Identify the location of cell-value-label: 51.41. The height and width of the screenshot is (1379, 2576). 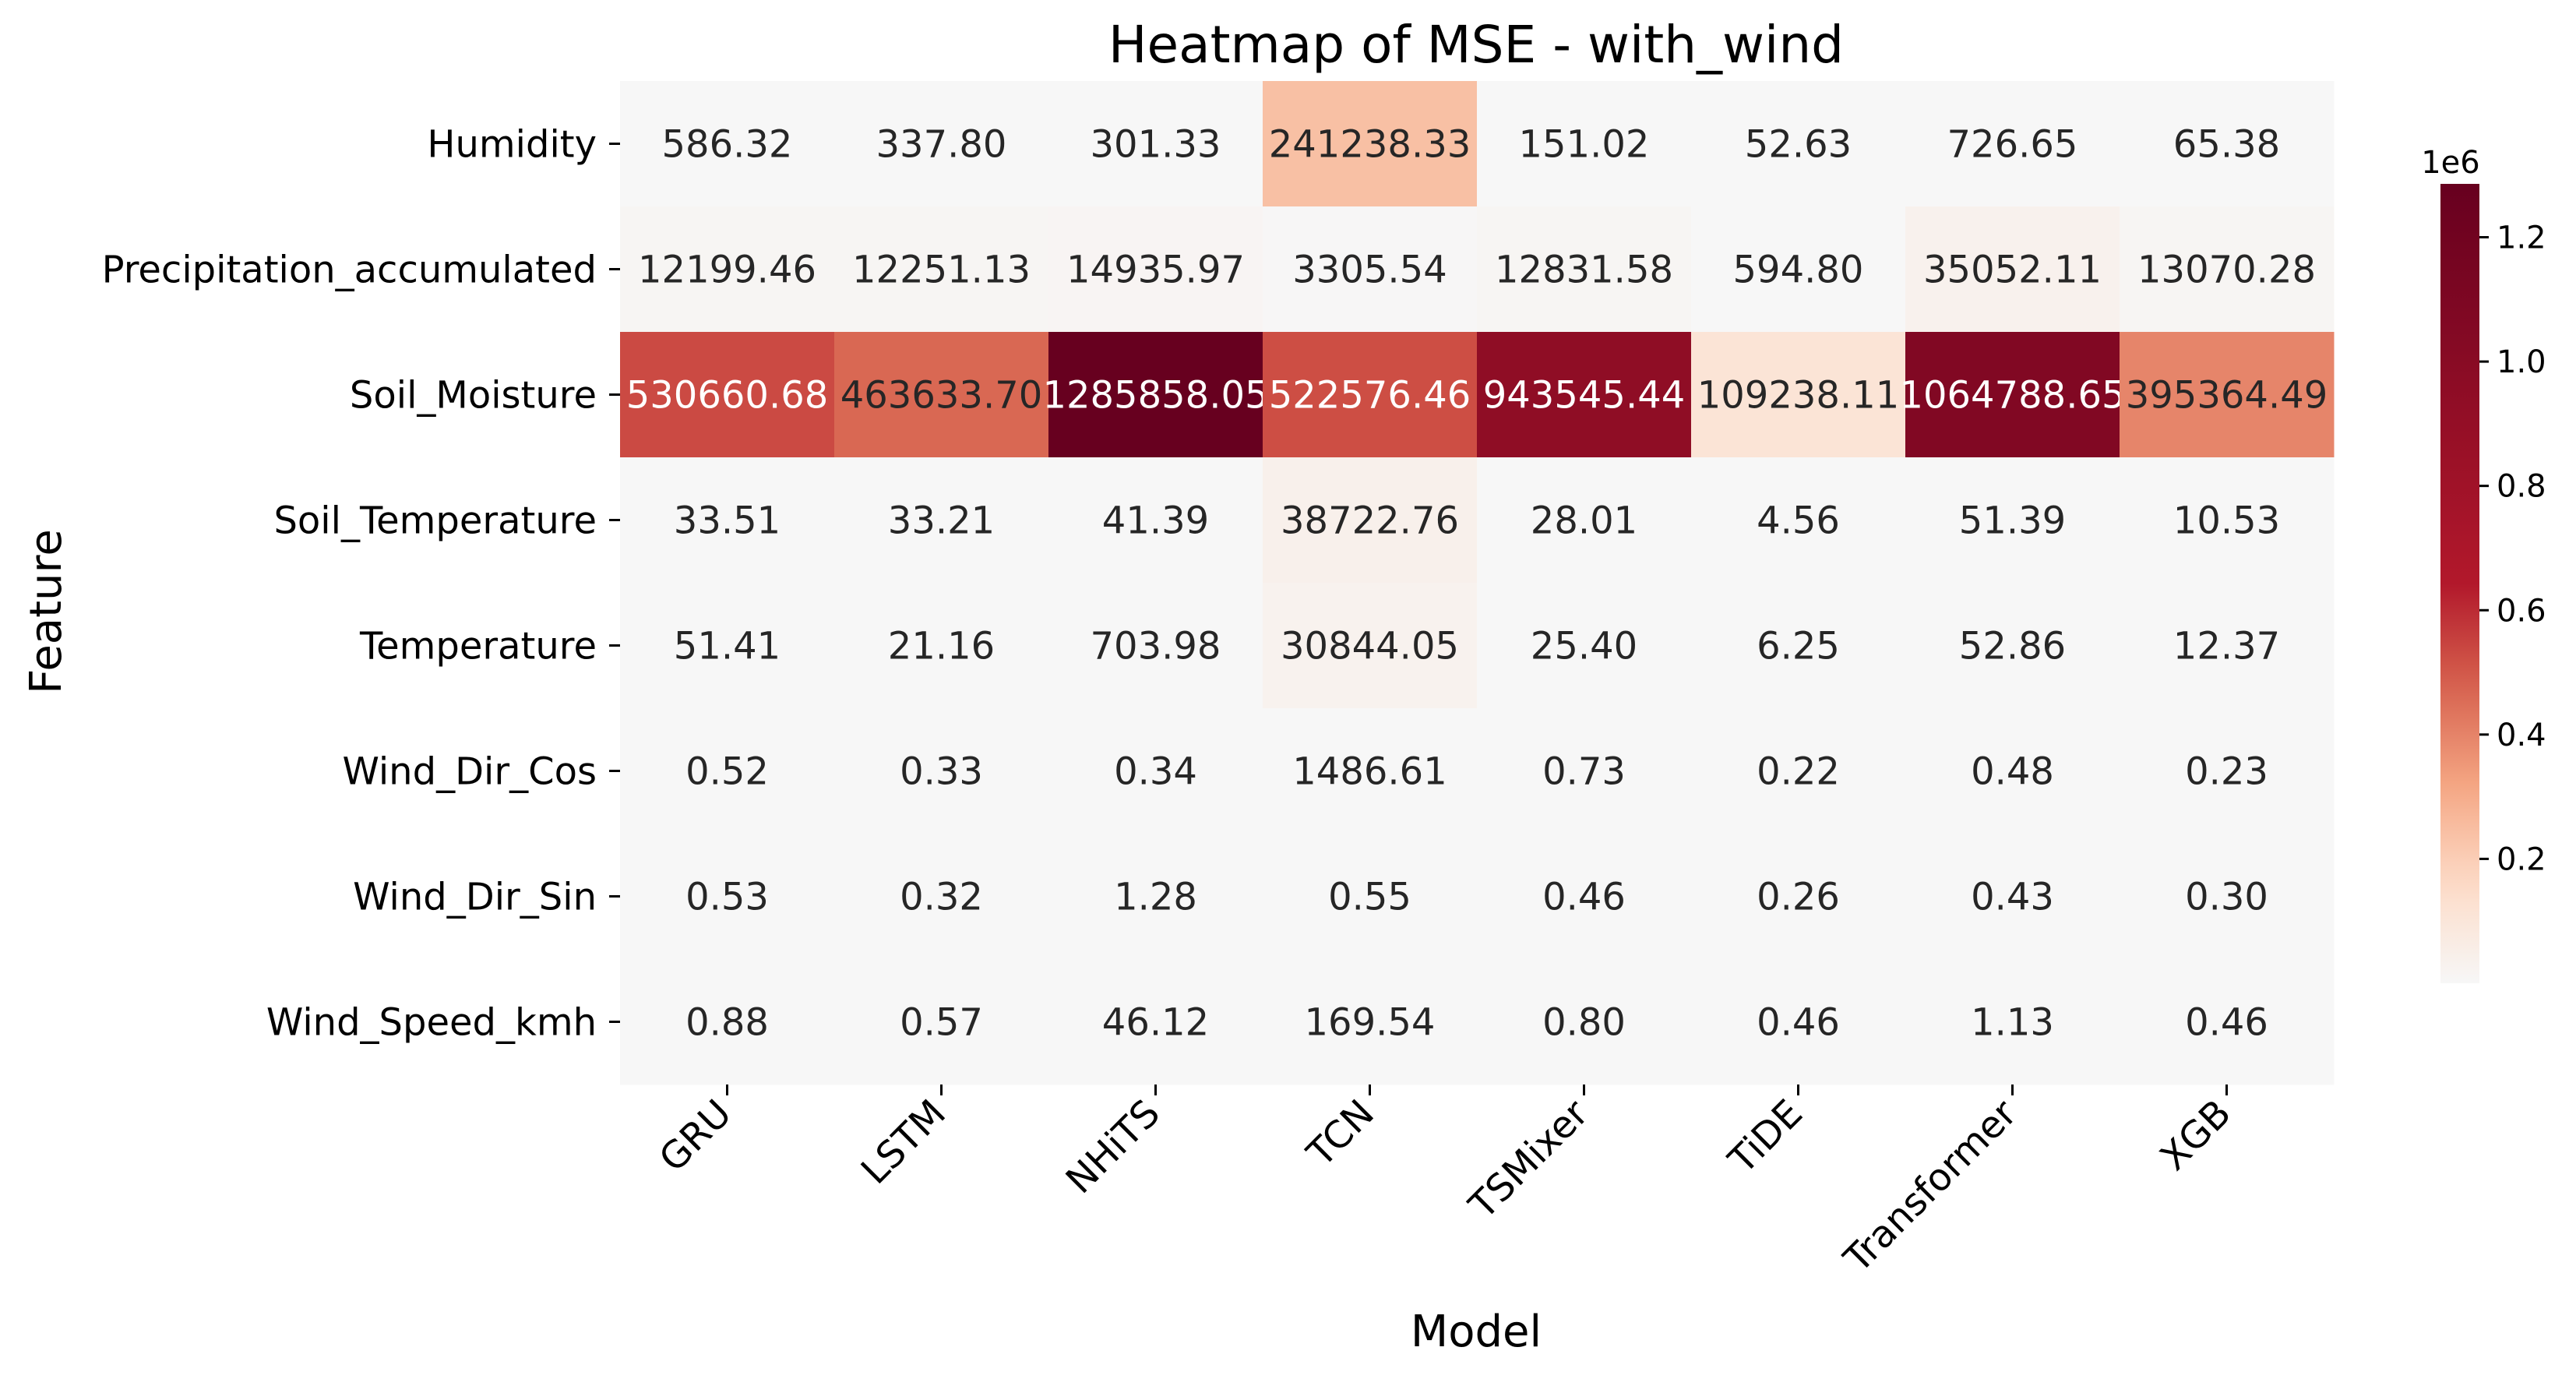
(727, 646).